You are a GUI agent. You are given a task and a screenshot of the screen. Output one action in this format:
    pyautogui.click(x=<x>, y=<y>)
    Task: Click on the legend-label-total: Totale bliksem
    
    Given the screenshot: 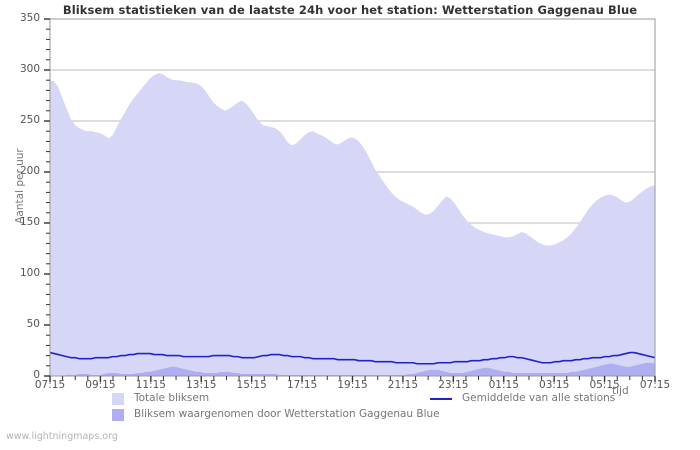 What is the action you would take?
    pyautogui.click(x=172, y=398)
    